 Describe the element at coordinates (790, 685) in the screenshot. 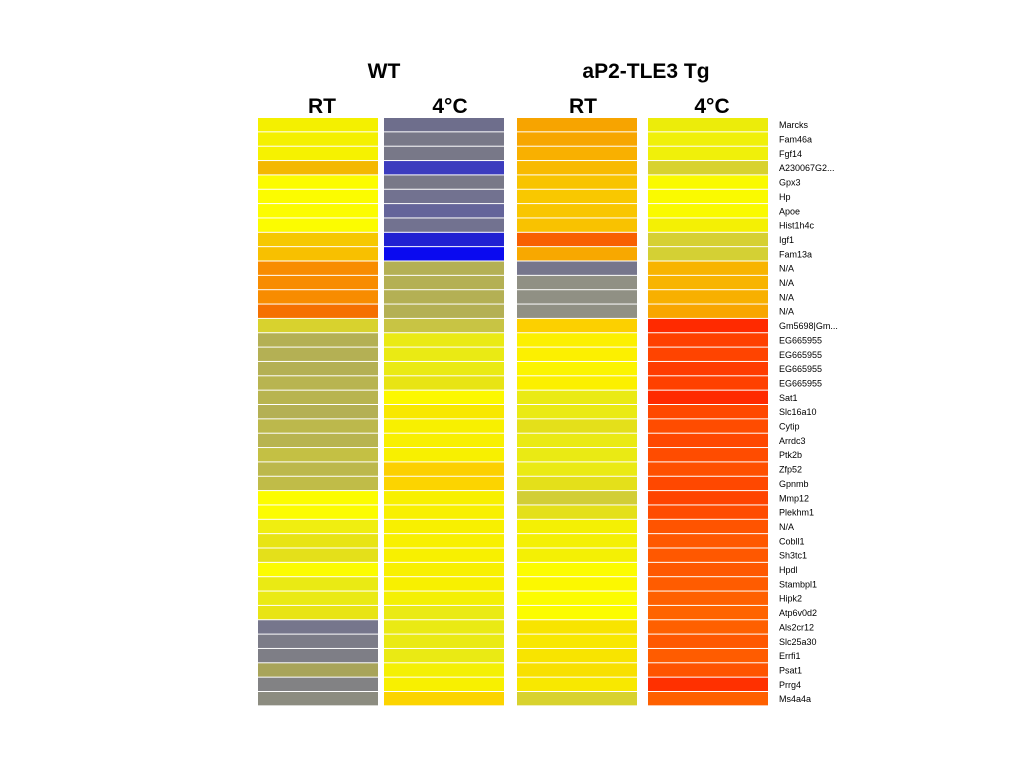

I see `gene-label: Prrg4` at that location.